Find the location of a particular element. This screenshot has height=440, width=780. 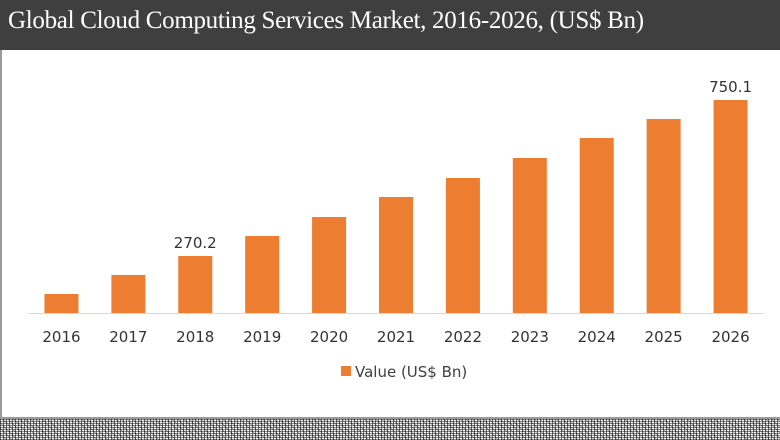

bar-2024 is located at coordinates (596, 225).